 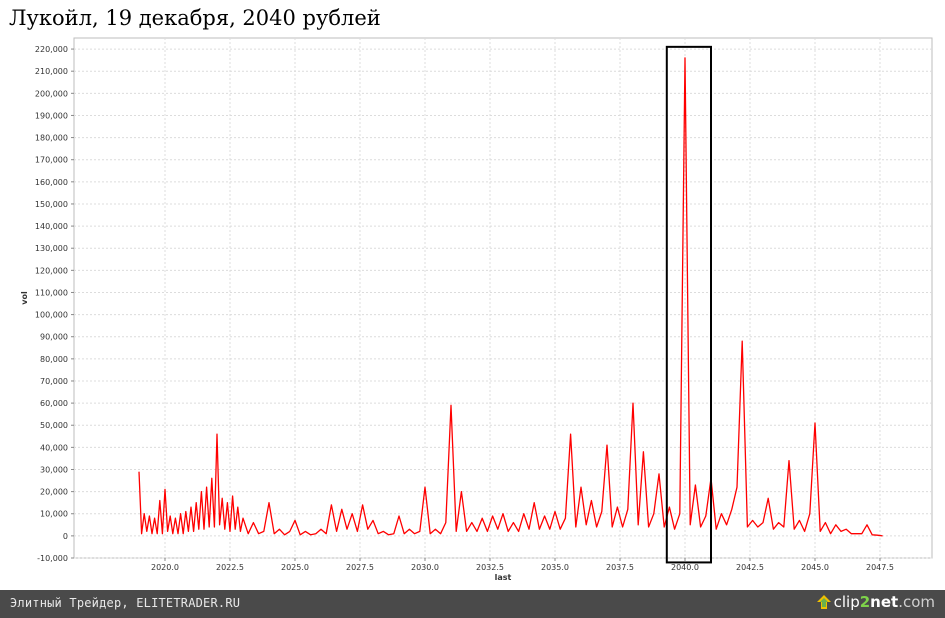 I want to click on x-tick-label: 2025.0, so click(x=295, y=567).